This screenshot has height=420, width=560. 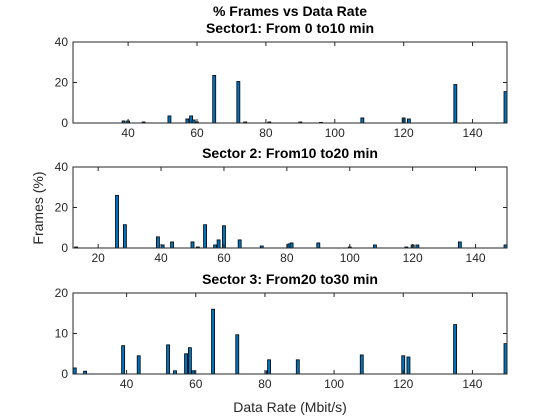 I want to click on figure-title: % Frames vs Data Rate, so click(x=290, y=11).